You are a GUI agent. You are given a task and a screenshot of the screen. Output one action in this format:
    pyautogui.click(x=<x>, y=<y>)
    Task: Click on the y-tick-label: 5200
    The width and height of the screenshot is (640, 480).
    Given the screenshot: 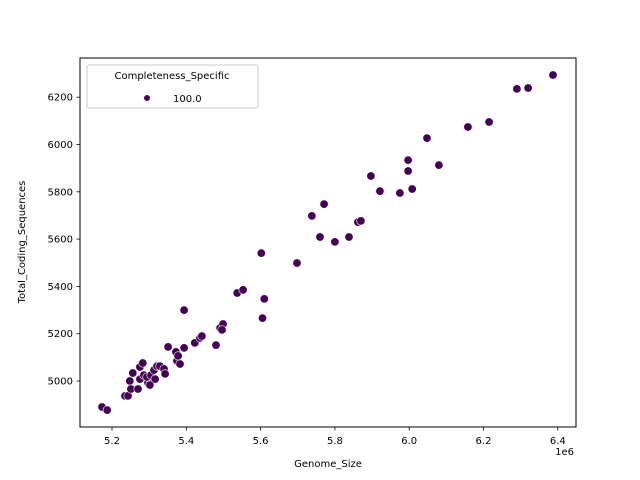 What is the action you would take?
    pyautogui.click(x=60, y=334)
    